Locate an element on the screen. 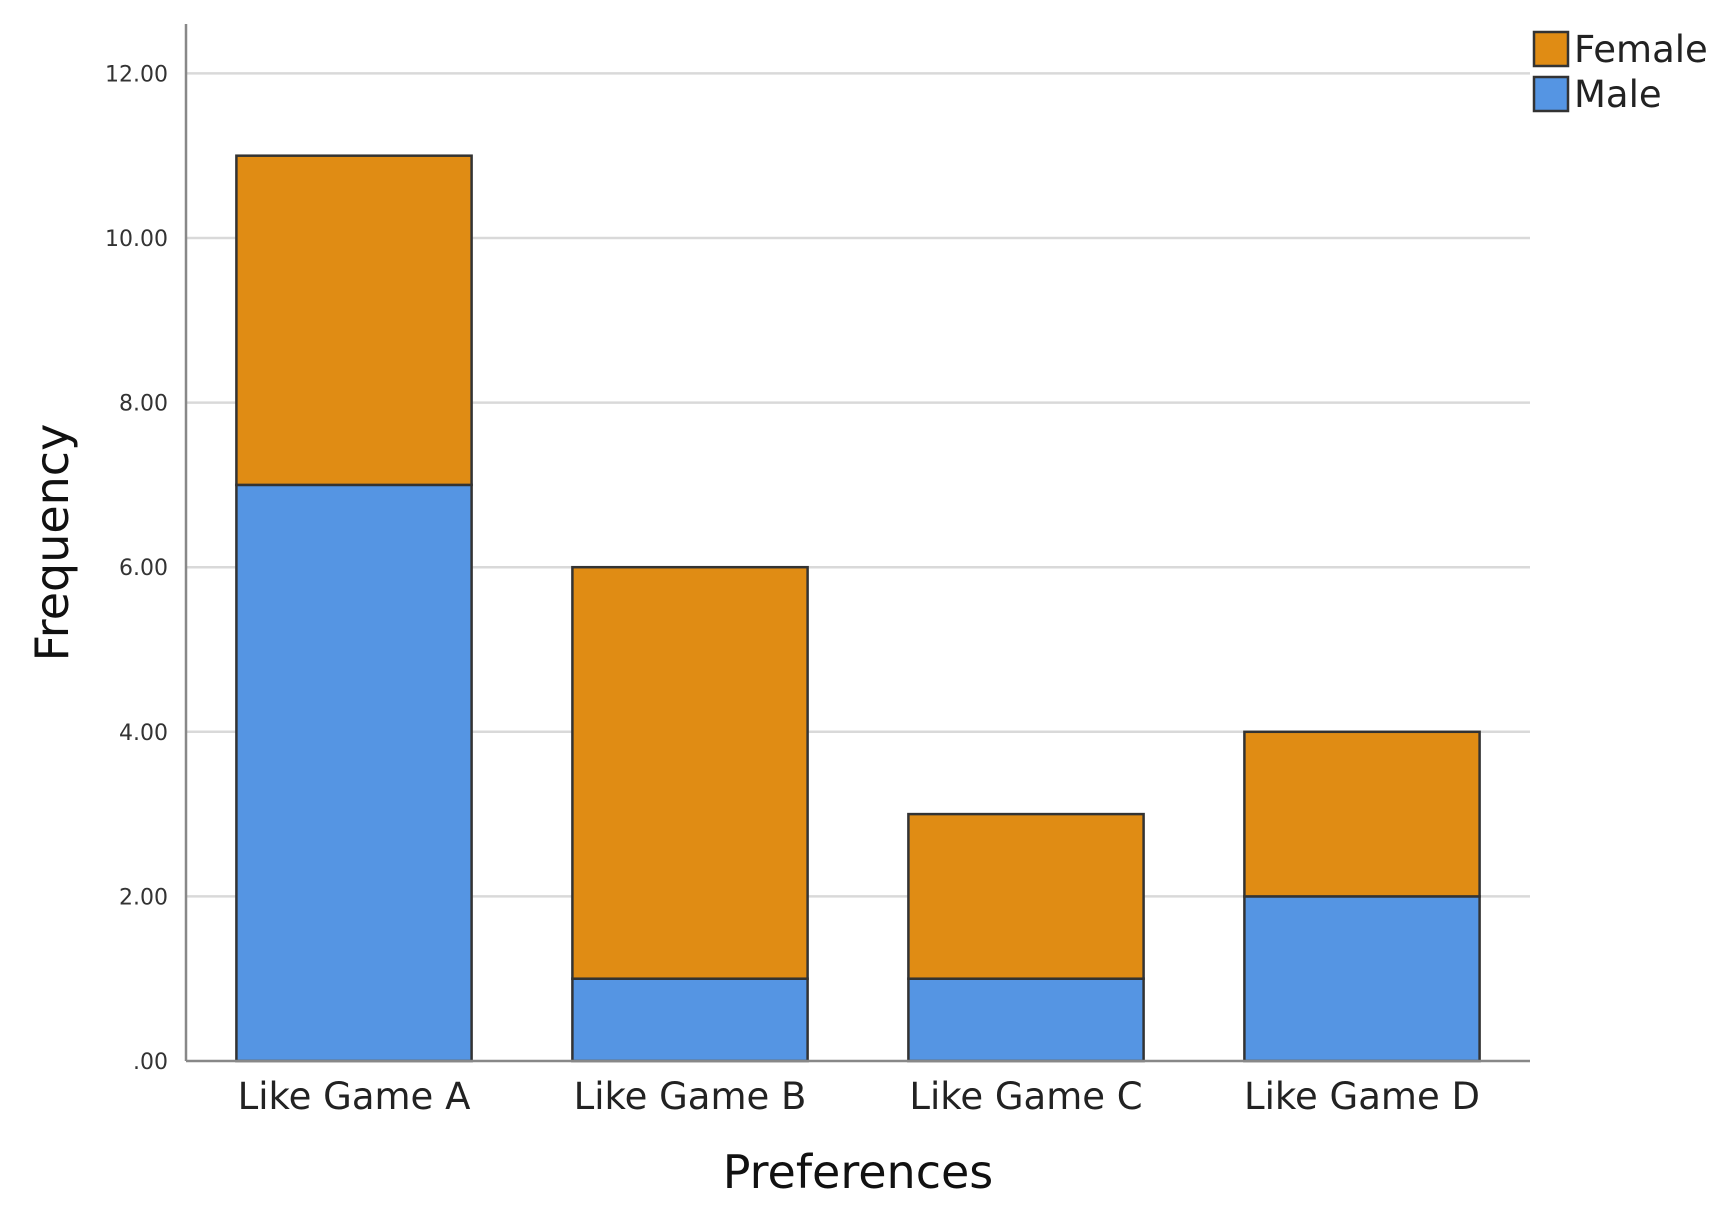 Image resolution: width=1729 pixels, height=1215 pixels. y-tick-label: .00 is located at coordinates (150, 1062).